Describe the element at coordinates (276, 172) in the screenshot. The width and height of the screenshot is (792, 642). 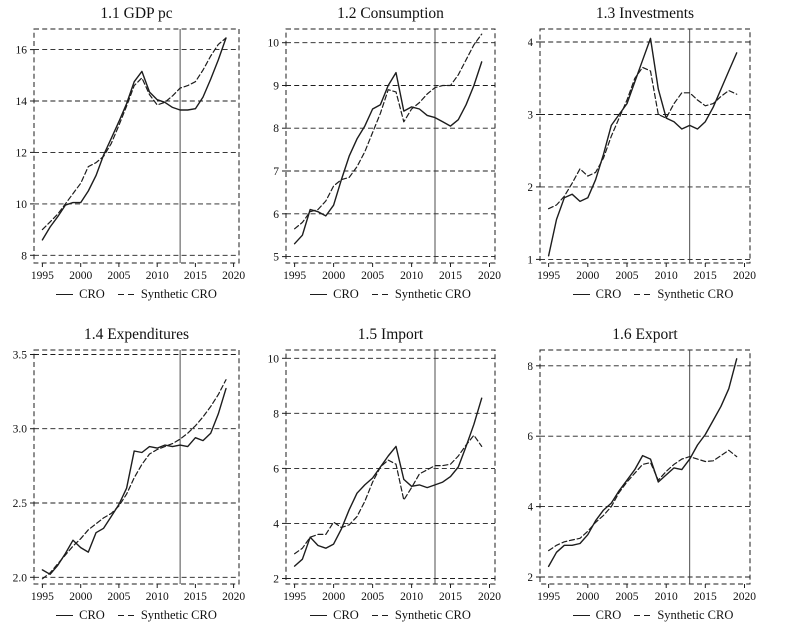
I see `y-tick-label: 7` at that location.